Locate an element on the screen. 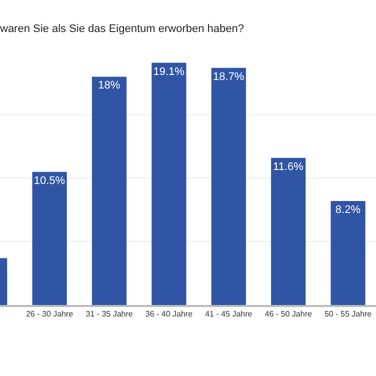 Image resolution: width=376 pixels, height=376 pixels. chart-title: waren Sie als Sie das Eigentum erworben haben? is located at coordinates (122, 28).